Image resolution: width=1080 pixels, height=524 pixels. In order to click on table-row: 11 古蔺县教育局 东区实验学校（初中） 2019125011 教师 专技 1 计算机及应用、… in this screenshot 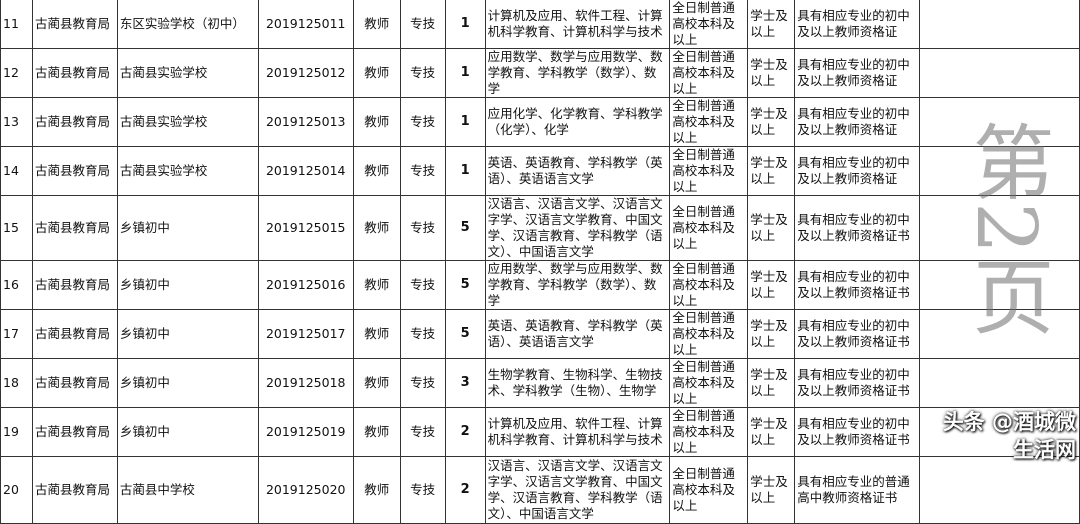, I will do `click(540, 24)`.